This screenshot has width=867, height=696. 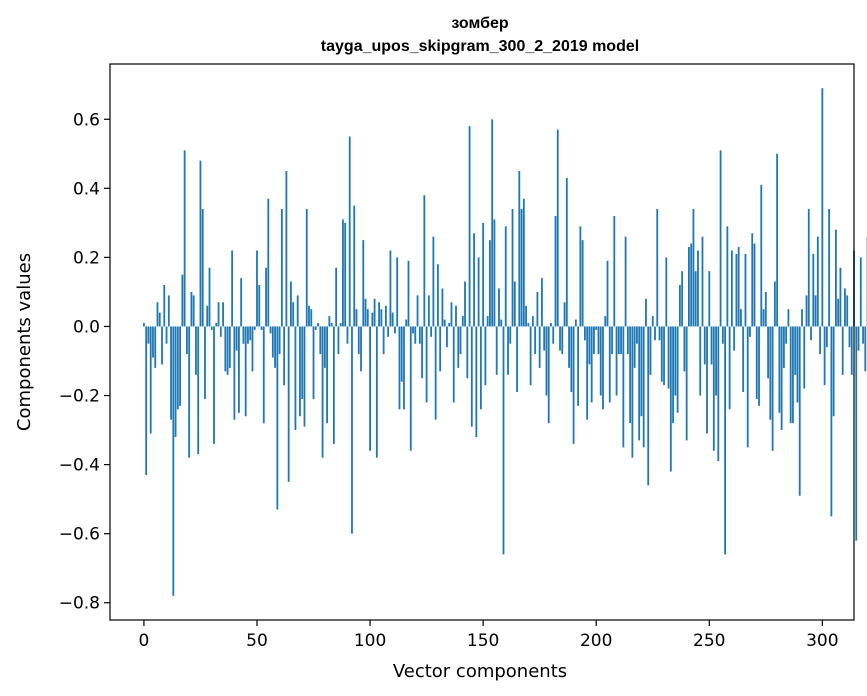 I want to click on y-axis-label: Components values, so click(x=24, y=342).